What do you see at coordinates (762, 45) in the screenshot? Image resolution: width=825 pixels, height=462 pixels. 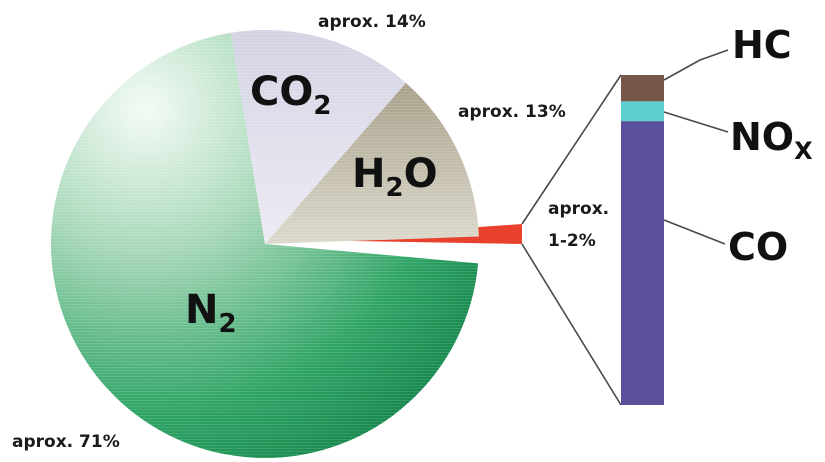 I see `bar-label-hc: HC` at bounding box center [762, 45].